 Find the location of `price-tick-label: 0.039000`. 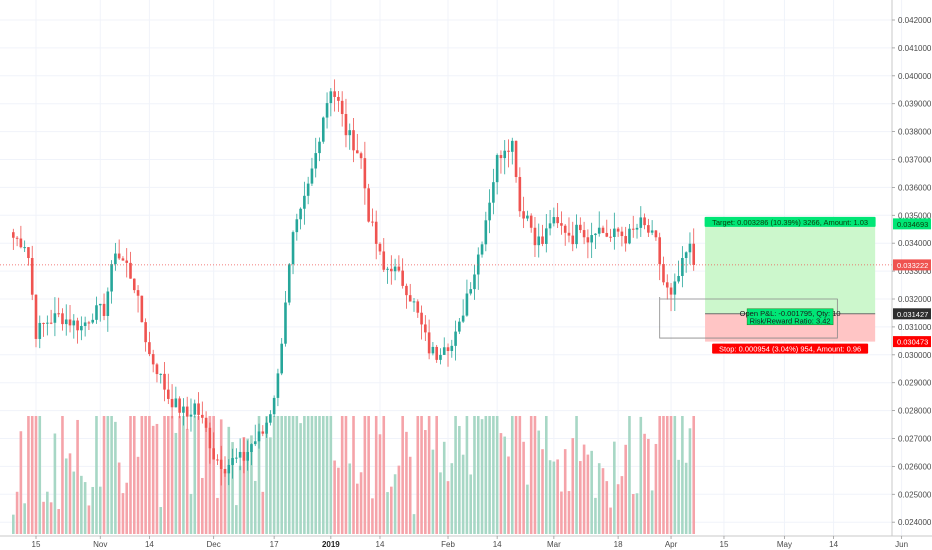

price-tick-label: 0.039000 is located at coordinates (915, 104).